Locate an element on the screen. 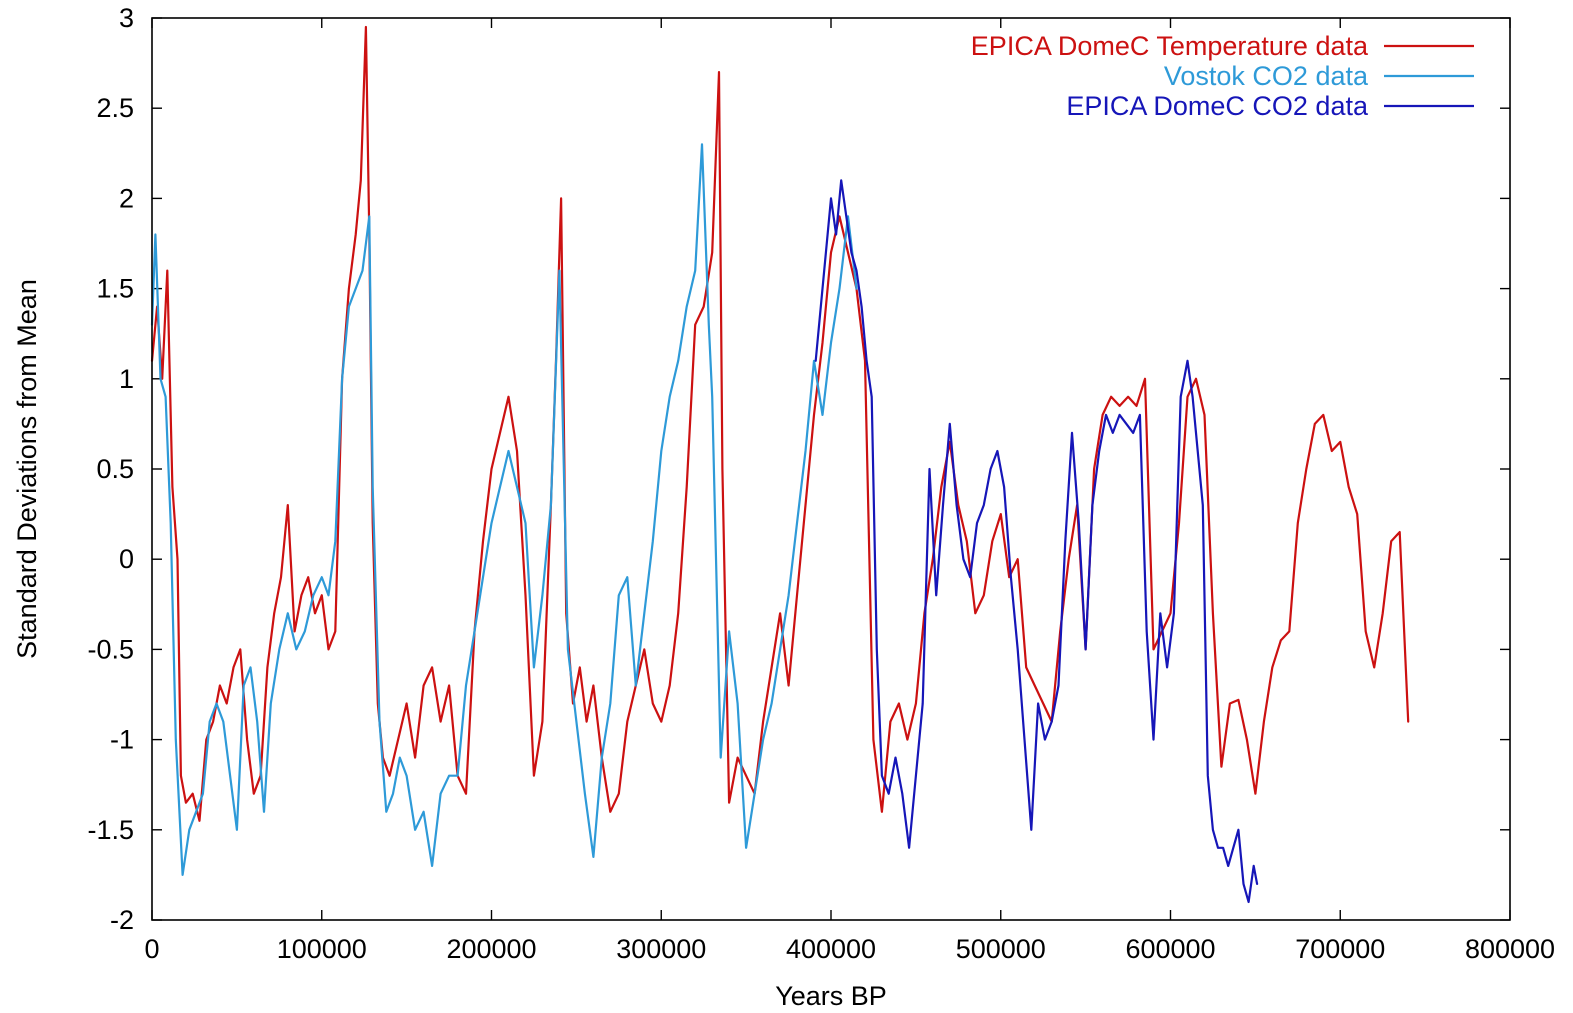 This screenshot has height=1013, width=1573. x-tick-label: 700000 is located at coordinates (1340, 949).